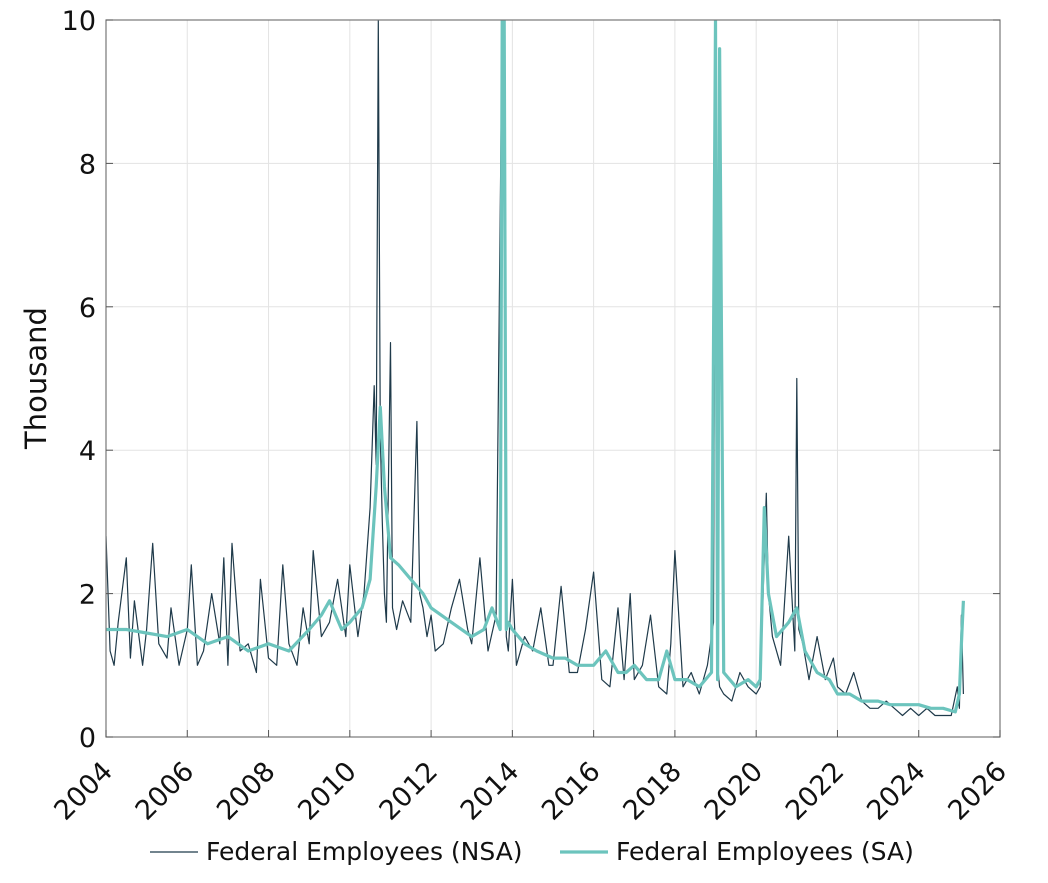 The height and width of the screenshot is (883, 1048). What do you see at coordinates (87, 738) in the screenshot?
I see `y-tick-label: 0` at bounding box center [87, 738].